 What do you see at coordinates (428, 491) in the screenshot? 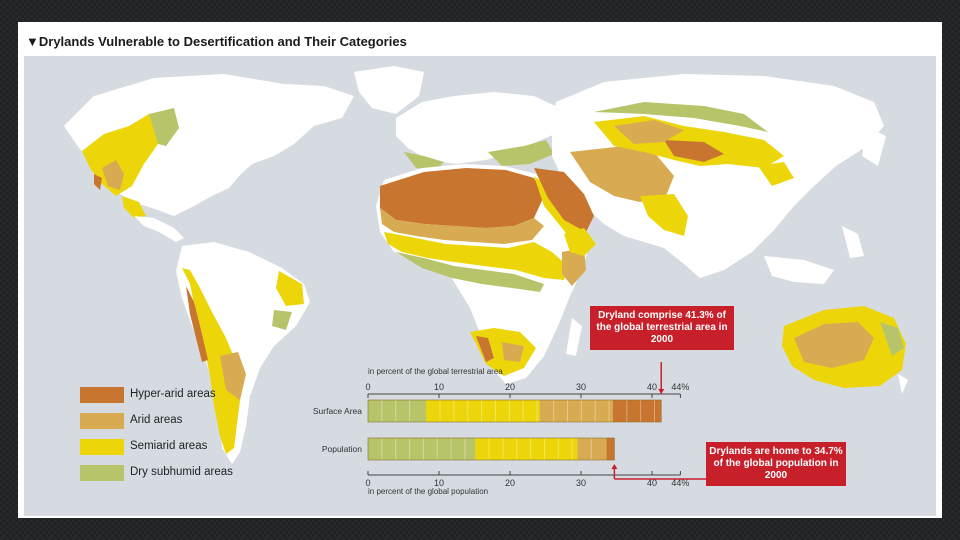
I see `bottom-axis-caption: in percent of the global population` at bounding box center [428, 491].